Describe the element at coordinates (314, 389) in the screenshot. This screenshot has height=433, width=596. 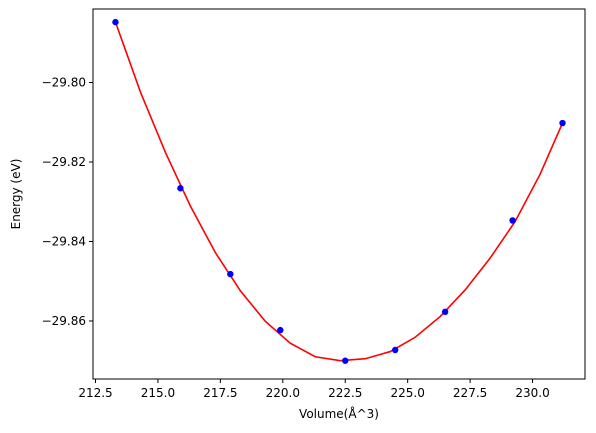
I see `x-axis: 212.5 215.0 217.5 220.0 222.5 225.0 227.5 230.0` at that location.